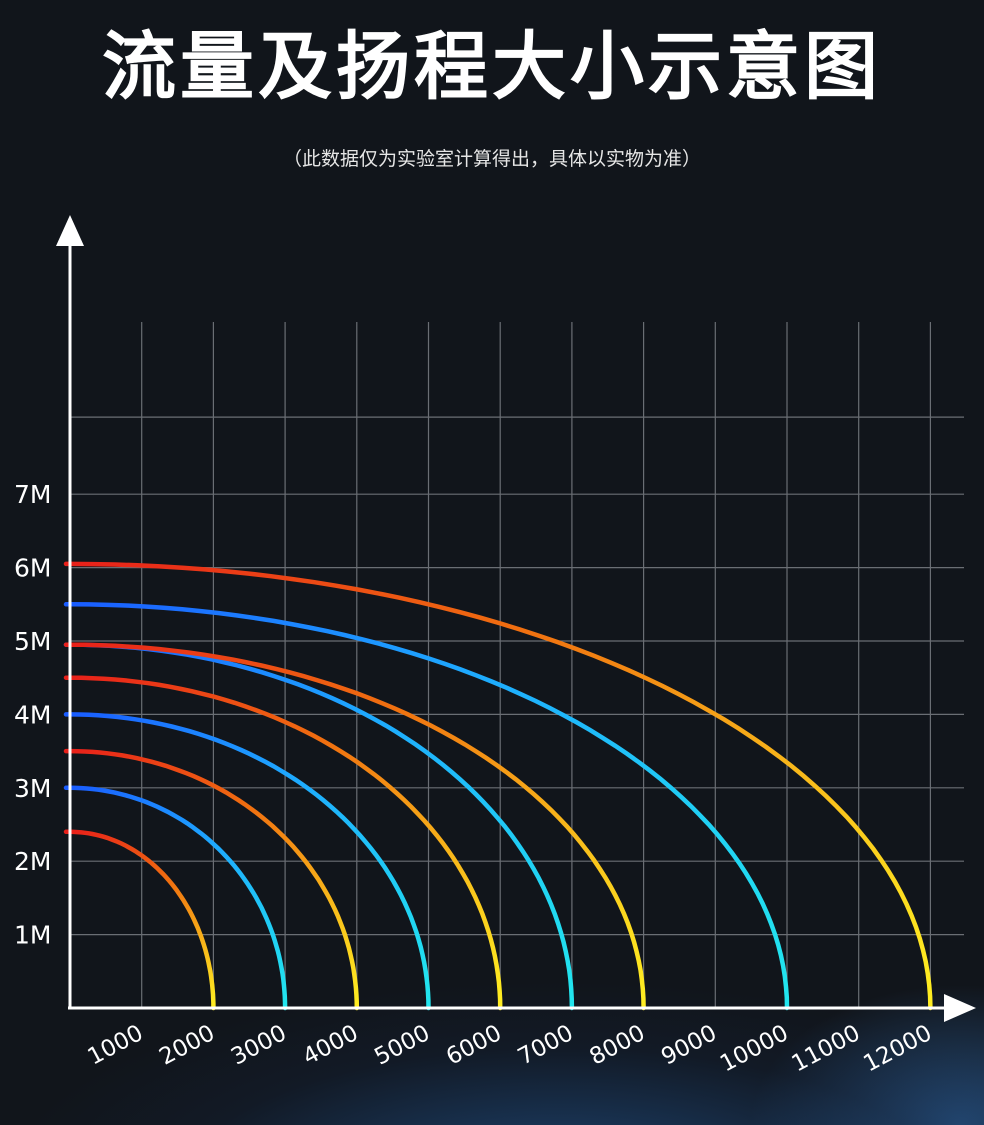 Image resolution: width=984 pixels, height=1125 pixels. I want to click on y-tick-label: 5M, so click(32, 641).